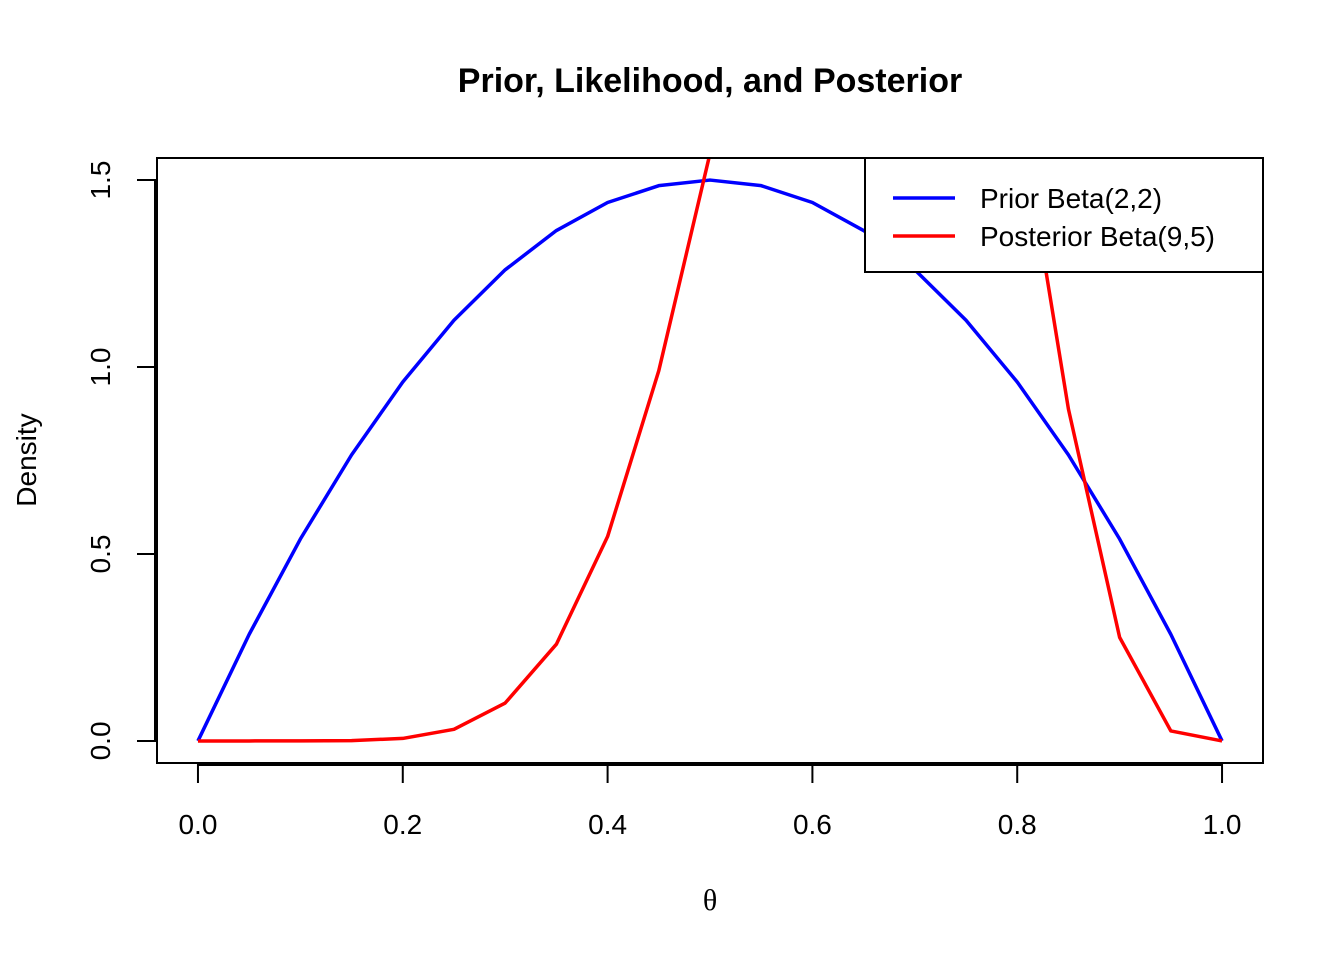 The height and width of the screenshot is (965, 1344). I want to click on x-tick-label: 0.0, so click(197, 824).